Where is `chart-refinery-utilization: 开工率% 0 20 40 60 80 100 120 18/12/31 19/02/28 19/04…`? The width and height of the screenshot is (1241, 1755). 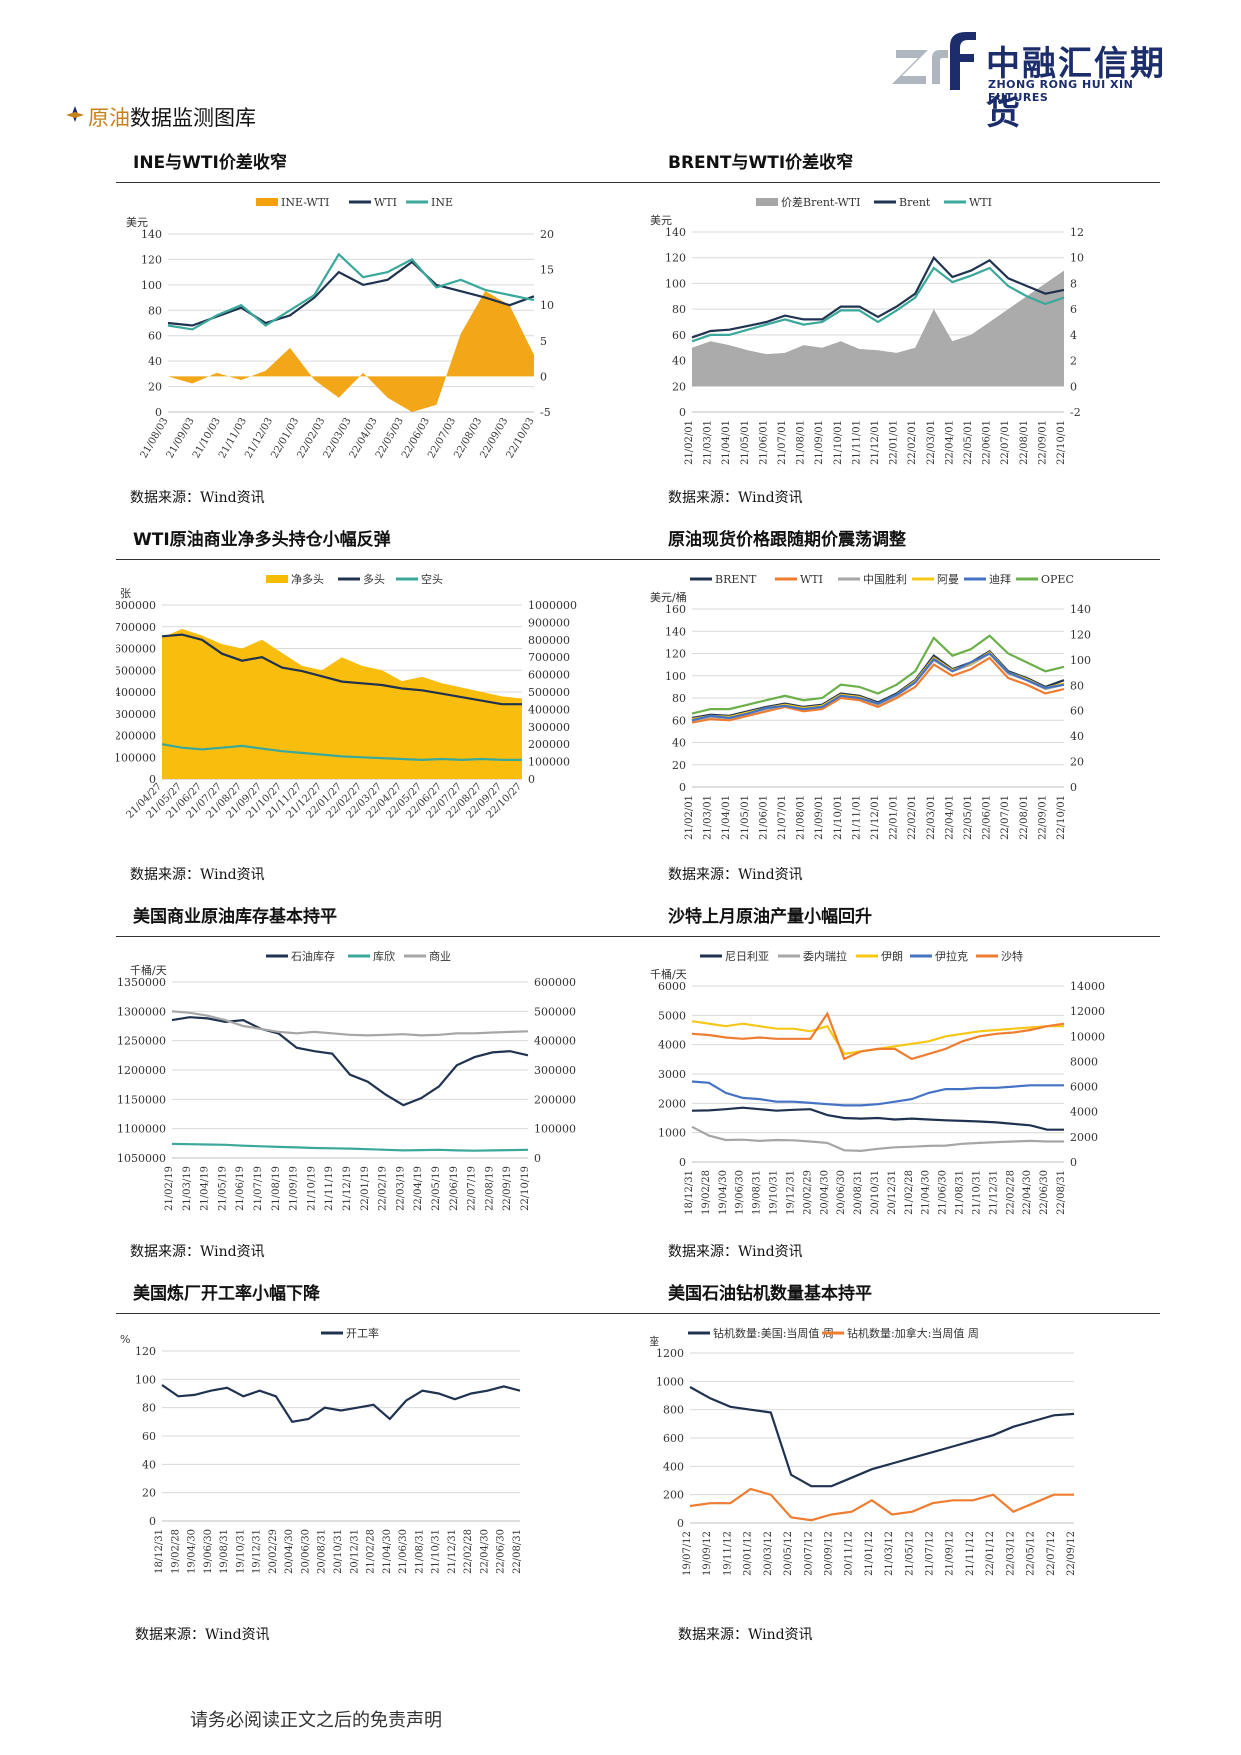 chart-refinery-utilization: 开工率% 0 20 40 60 80 100 120 18/12/31 19/02/28 19/04… is located at coordinates (321, 1450).